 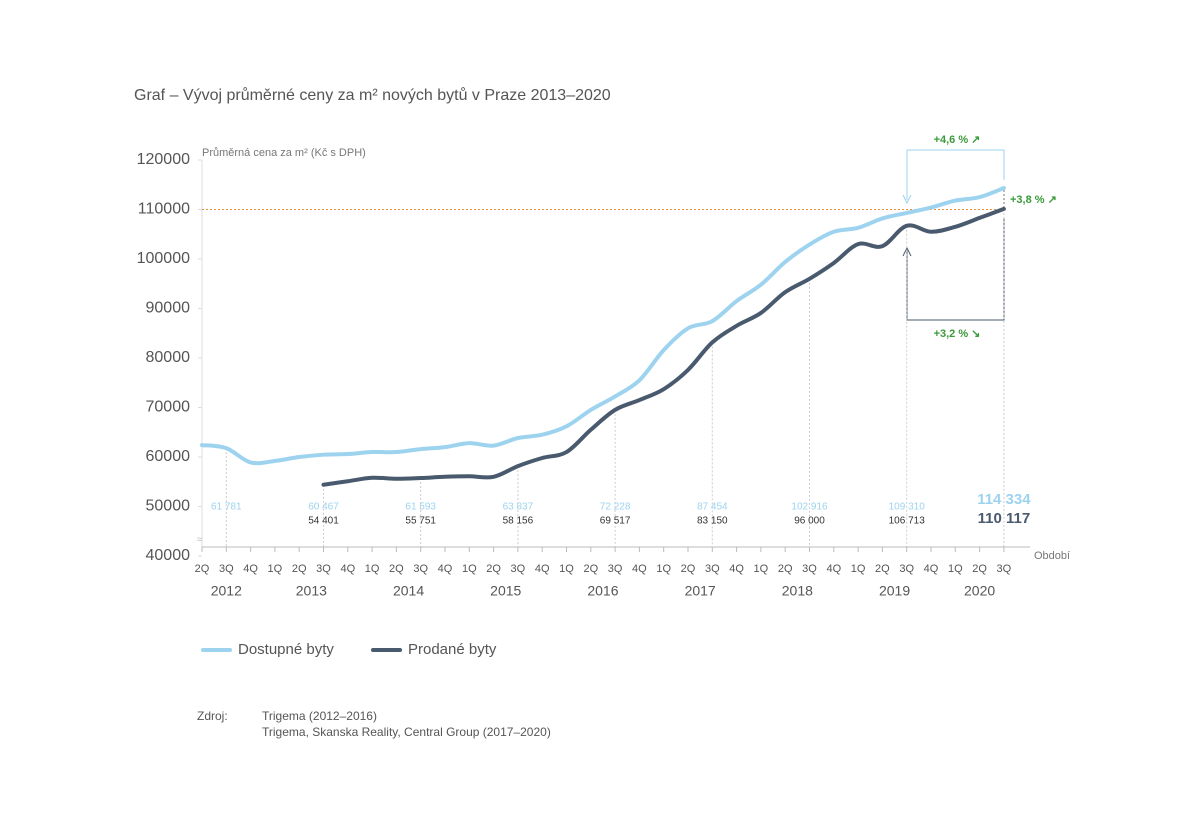 What do you see at coordinates (518, 521) in the screenshot?
I see `value-label: 58 156` at bounding box center [518, 521].